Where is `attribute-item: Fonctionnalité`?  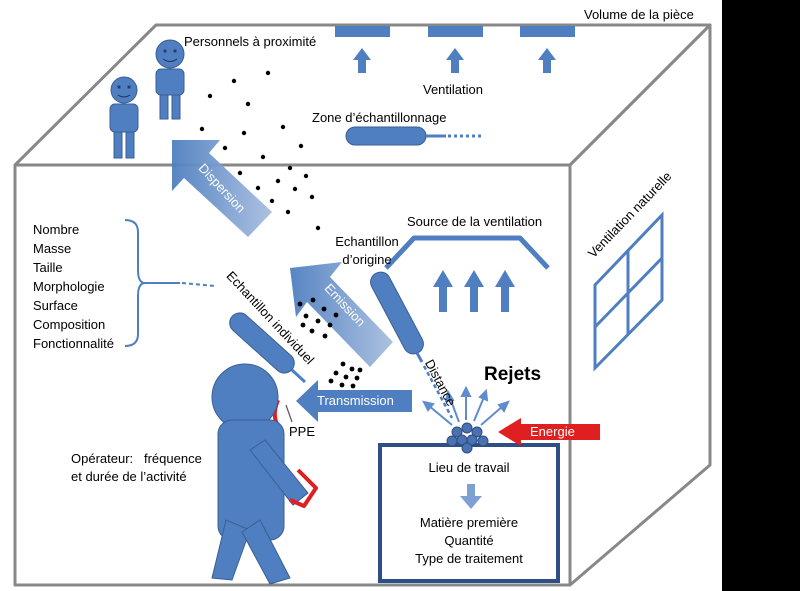
attribute-item: Fonctionnalité is located at coordinates (73, 343).